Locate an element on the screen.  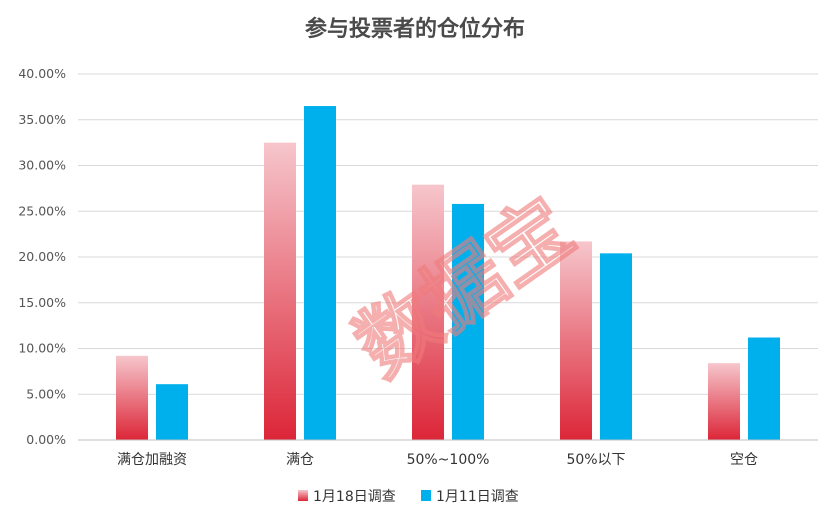
y-tick-label: 25.00% is located at coordinates (42, 210).